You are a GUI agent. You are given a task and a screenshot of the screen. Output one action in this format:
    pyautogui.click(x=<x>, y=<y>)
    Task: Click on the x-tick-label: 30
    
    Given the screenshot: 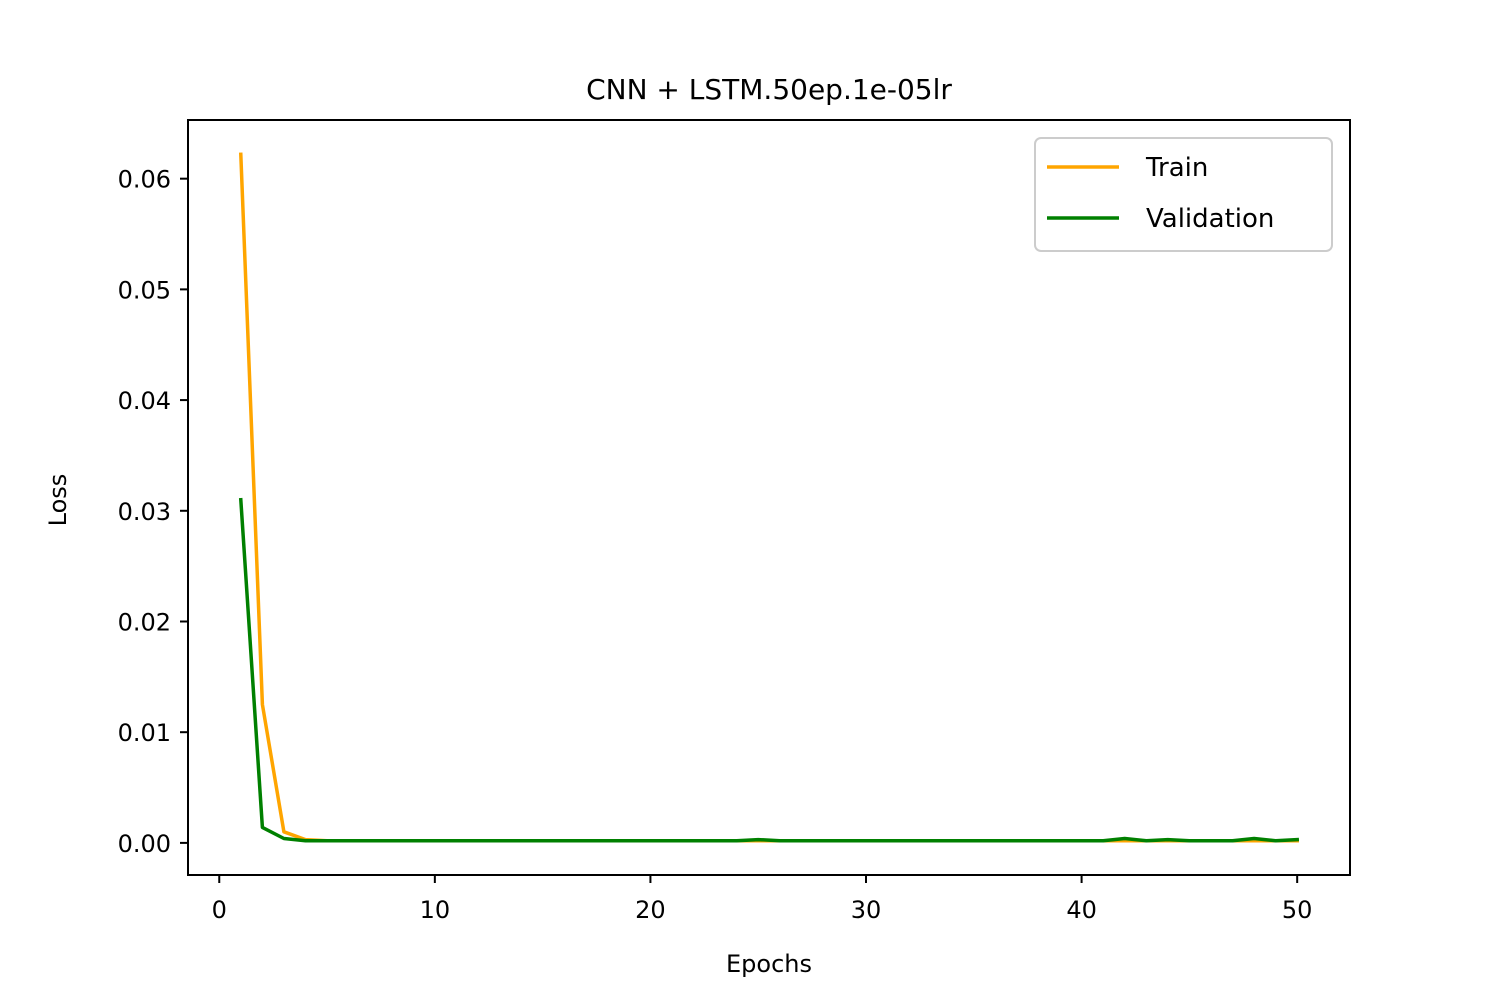 What is the action you would take?
    pyautogui.click(x=866, y=910)
    